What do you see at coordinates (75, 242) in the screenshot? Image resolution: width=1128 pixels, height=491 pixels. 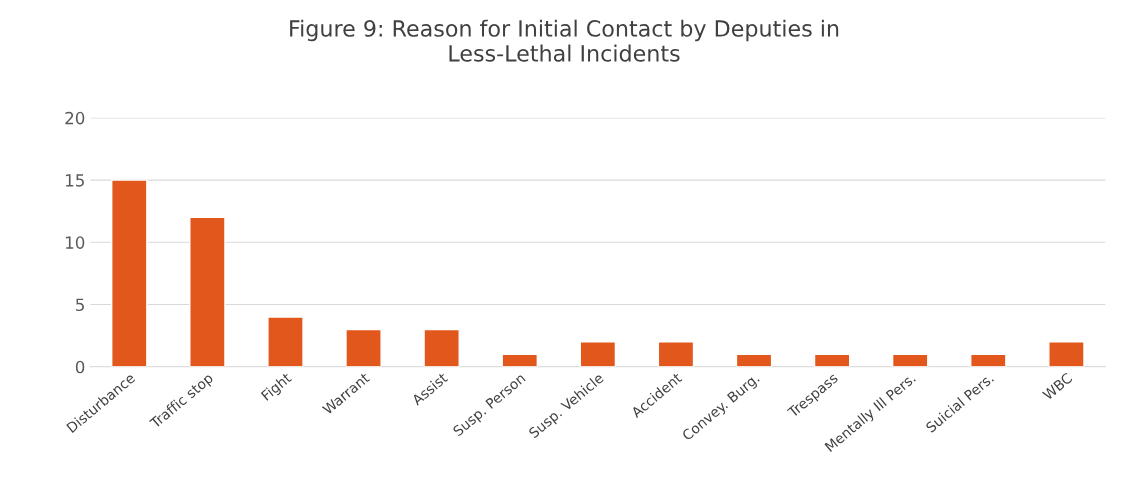 I see `y-tick-label: 10` at bounding box center [75, 242].